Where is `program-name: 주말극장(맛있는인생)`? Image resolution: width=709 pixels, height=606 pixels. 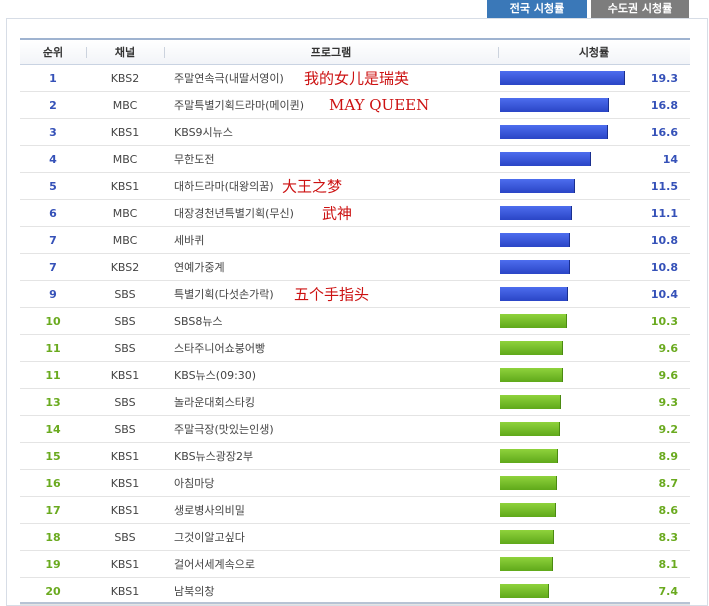 program-name: 주말극장(맛있는인생) is located at coordinates (224, 429).